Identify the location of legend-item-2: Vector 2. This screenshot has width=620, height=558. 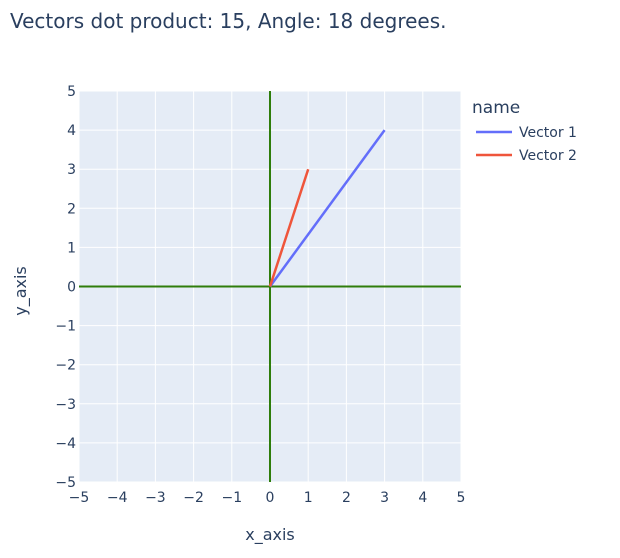
(548, 156).